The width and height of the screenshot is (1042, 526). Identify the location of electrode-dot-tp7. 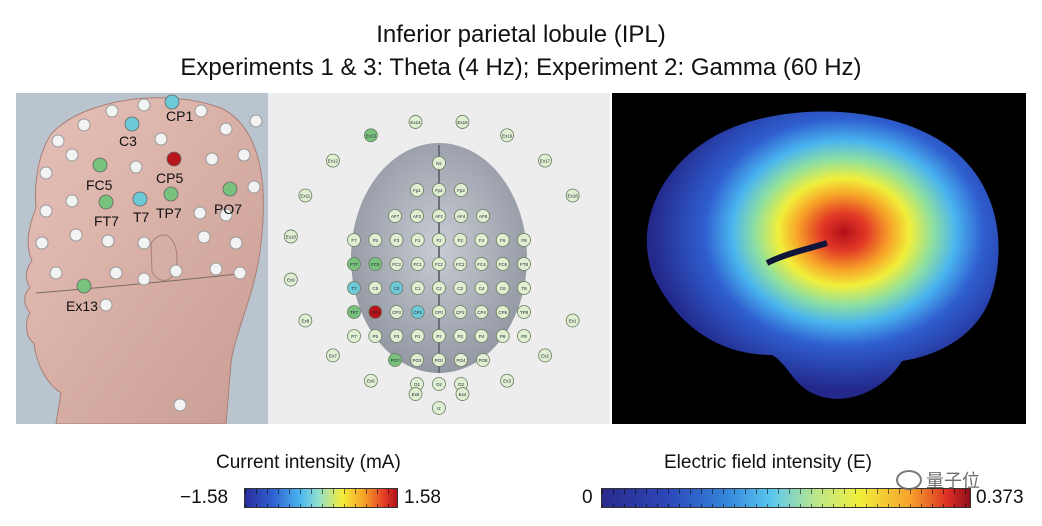
(171, 194).